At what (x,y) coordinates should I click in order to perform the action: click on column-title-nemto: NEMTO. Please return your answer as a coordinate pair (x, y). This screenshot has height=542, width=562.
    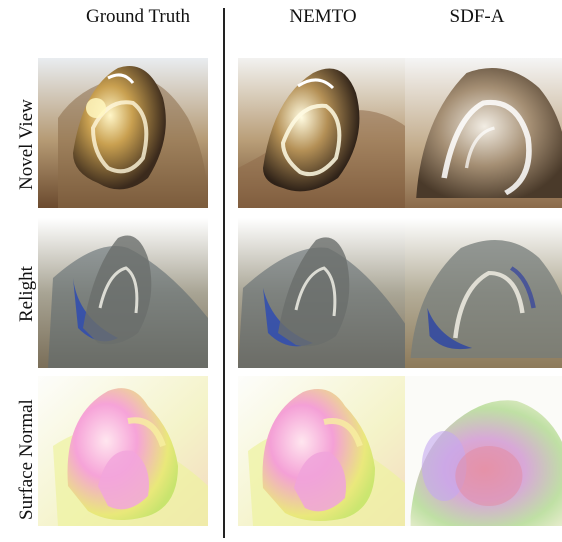
    Looking at the image, I should click on (323, 16).